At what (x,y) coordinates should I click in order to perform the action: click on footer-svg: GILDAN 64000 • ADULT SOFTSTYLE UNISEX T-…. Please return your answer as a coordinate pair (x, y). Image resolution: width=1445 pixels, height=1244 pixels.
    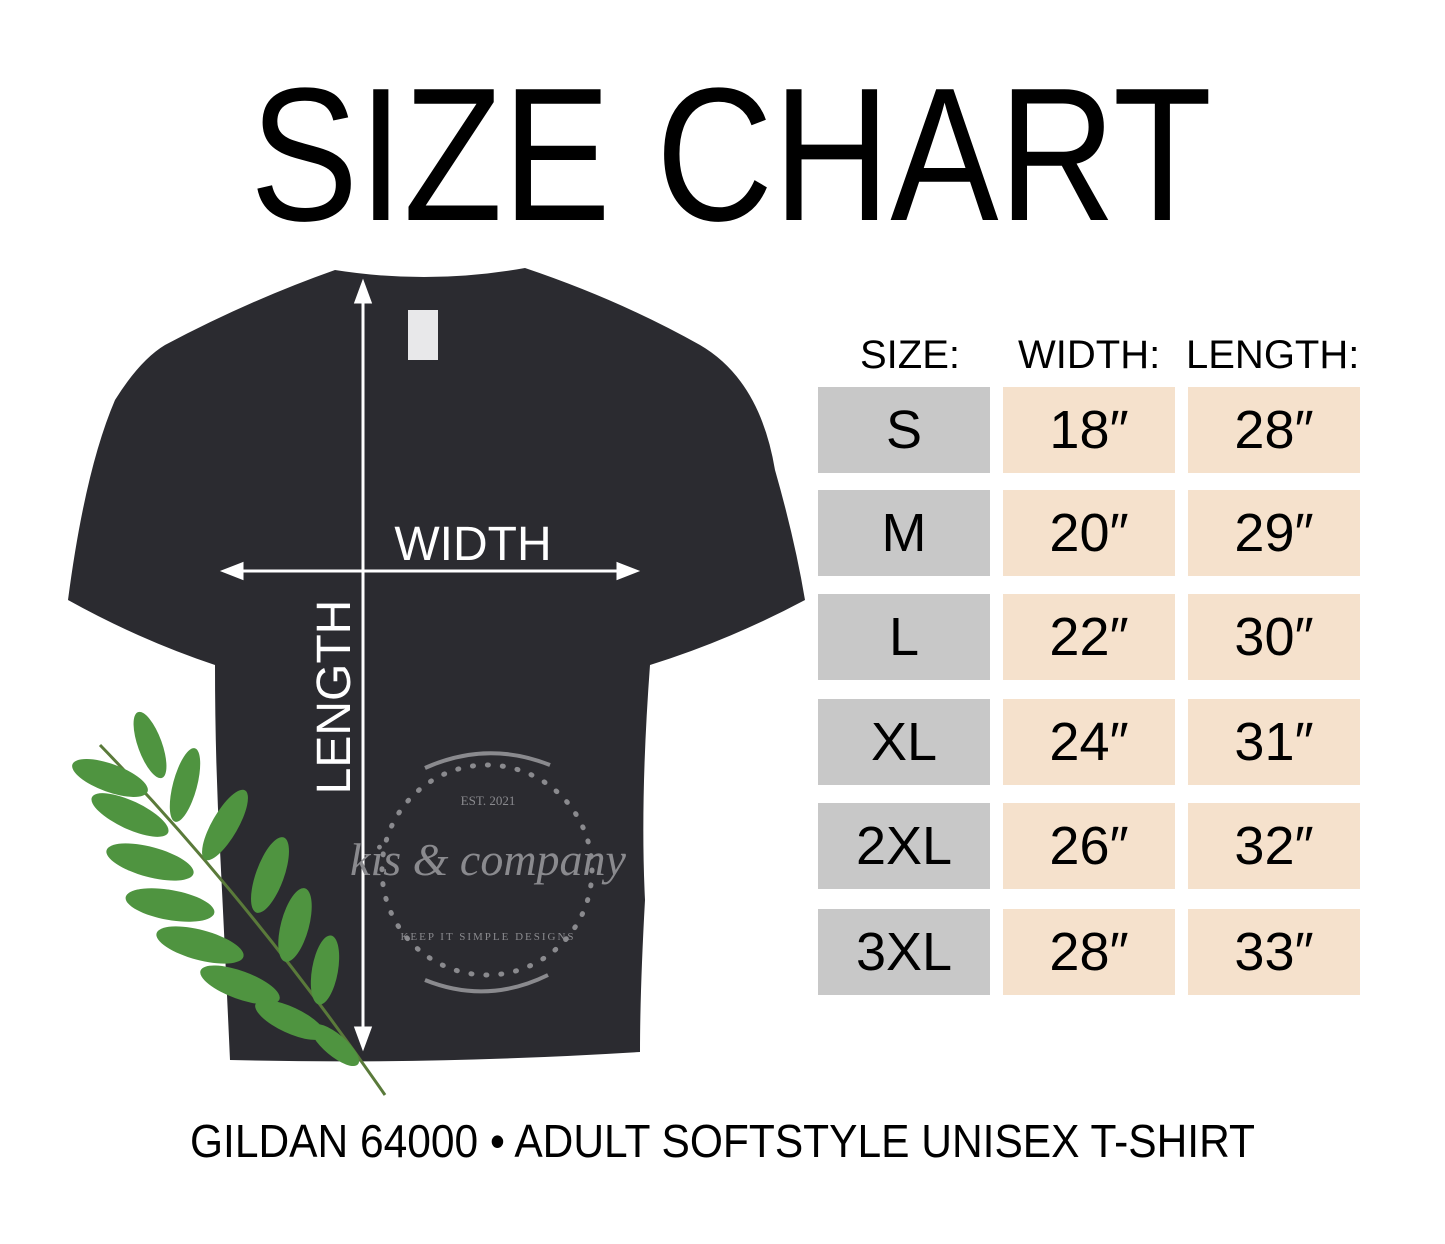
    Looking at the image, I should click on (722, 1141).